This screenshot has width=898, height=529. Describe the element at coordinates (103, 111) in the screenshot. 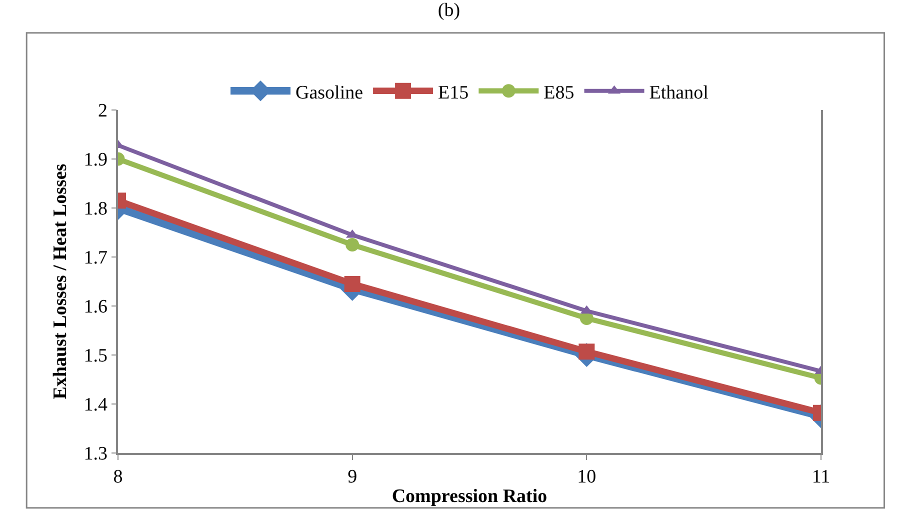

I see `y-tick-label: 2` at that location.